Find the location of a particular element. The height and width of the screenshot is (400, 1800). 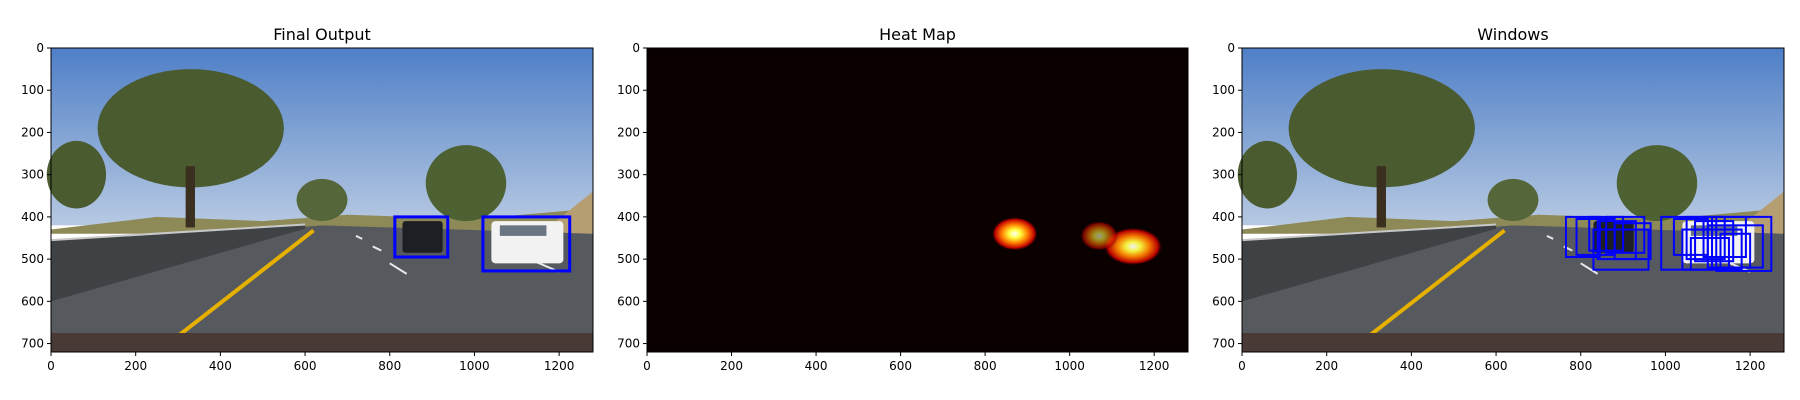

dark-car is located at coordinates (422, 237).